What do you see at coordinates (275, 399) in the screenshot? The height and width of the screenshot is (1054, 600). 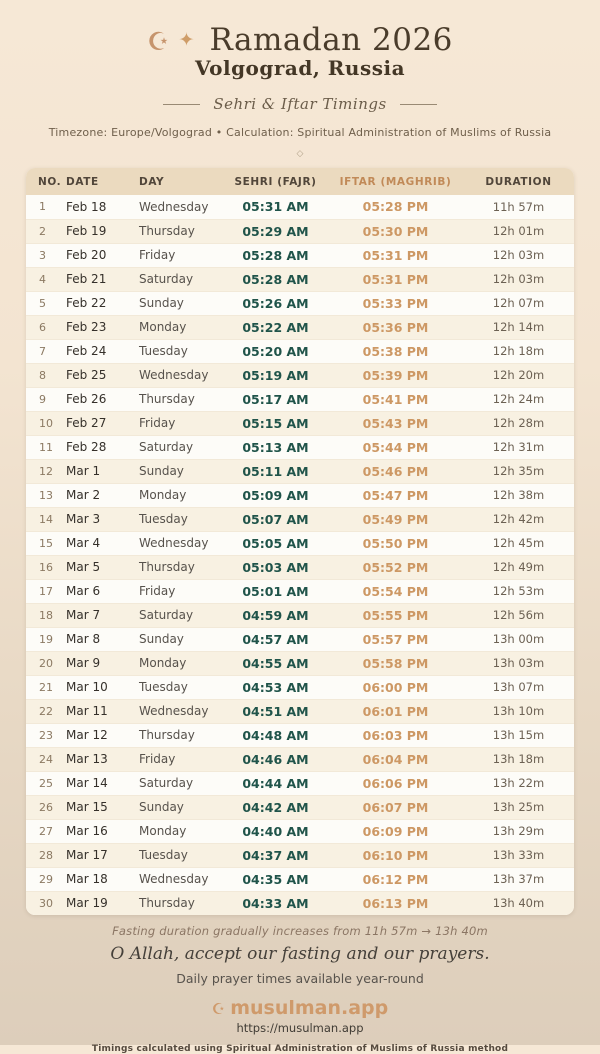 I see `cell-sehri: 05:17 AM` at bounding box center [275, 399].